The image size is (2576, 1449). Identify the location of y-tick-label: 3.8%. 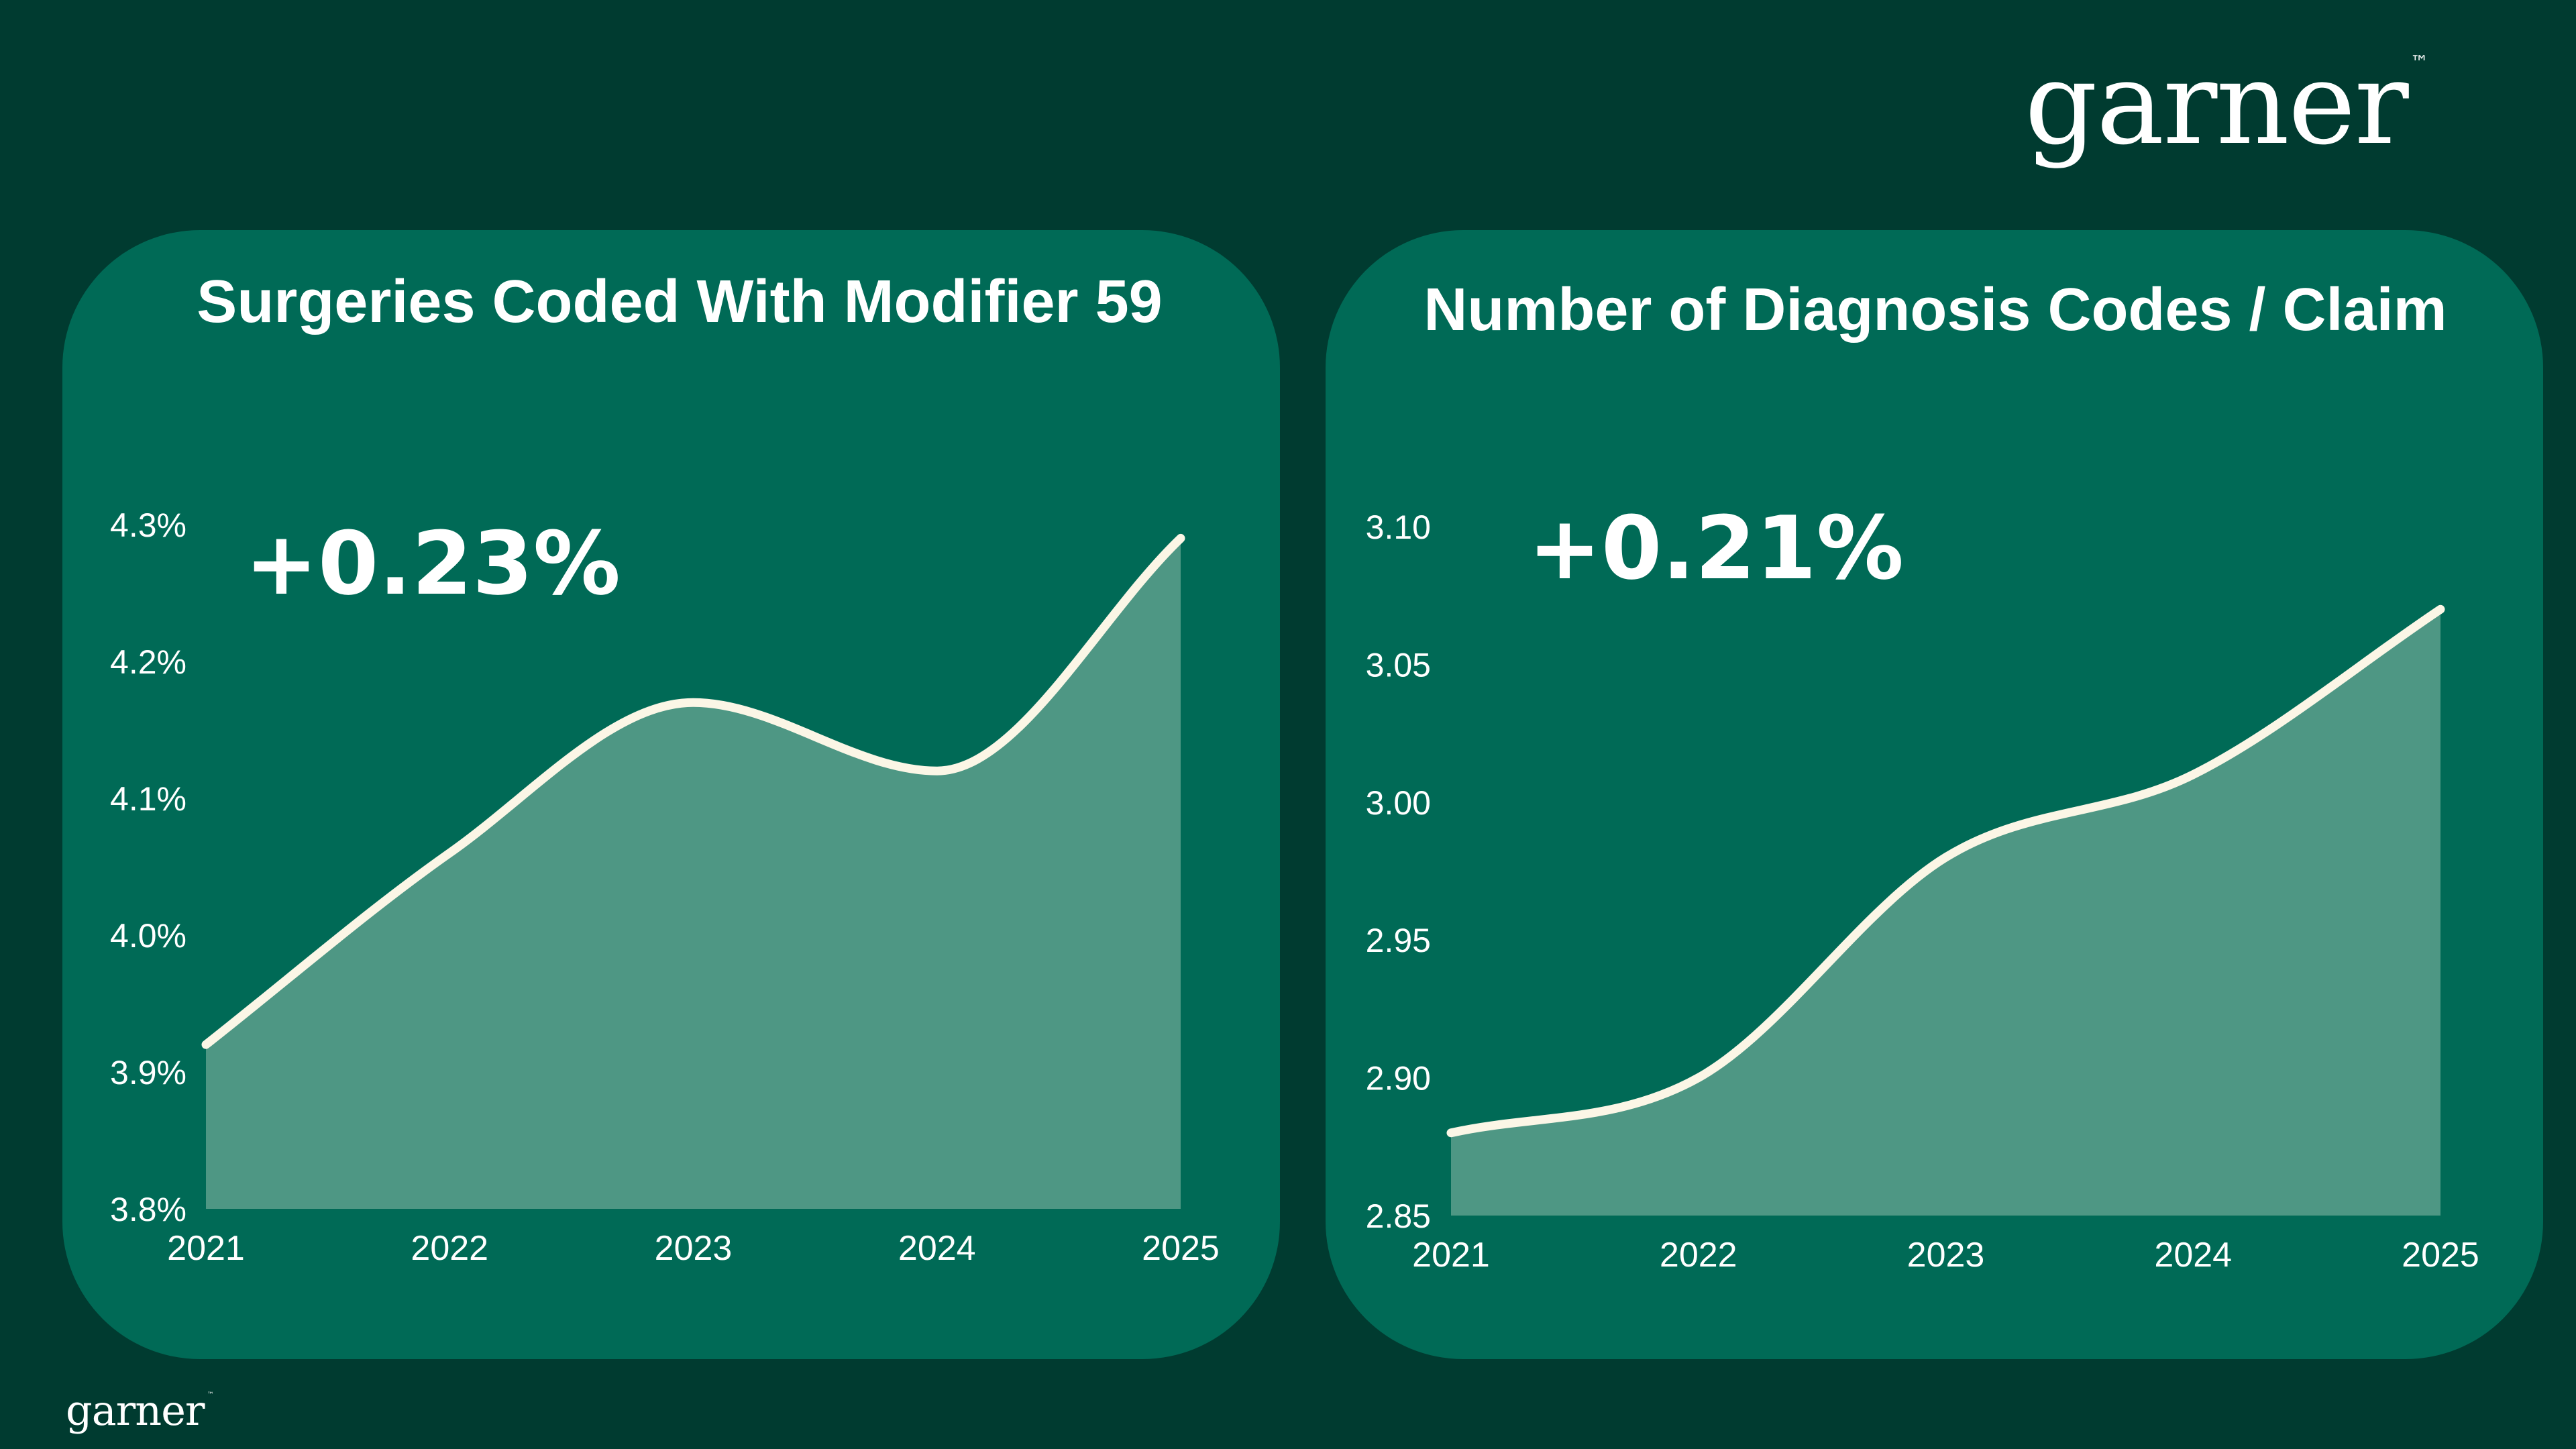
(148, 1209).